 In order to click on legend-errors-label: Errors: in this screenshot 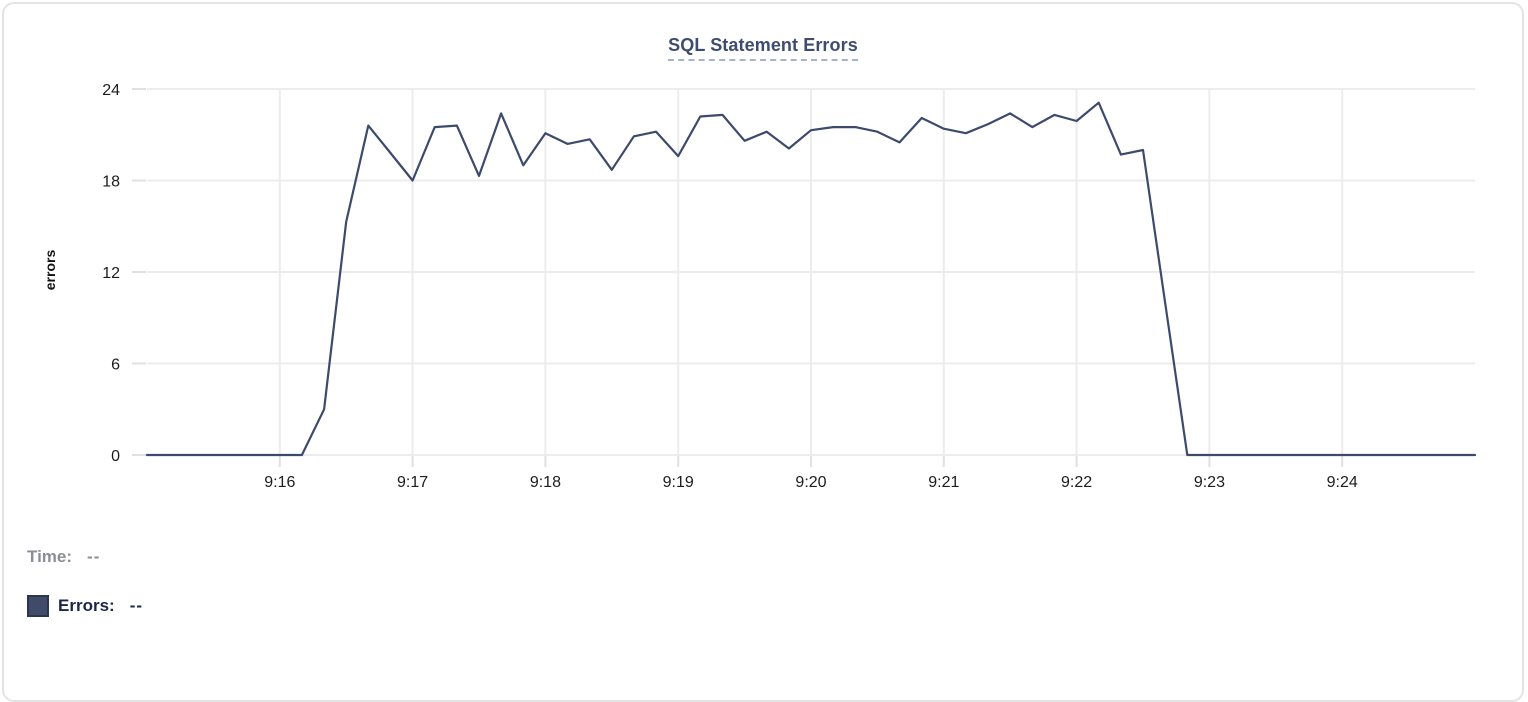, I will do `click(86, 605)`.